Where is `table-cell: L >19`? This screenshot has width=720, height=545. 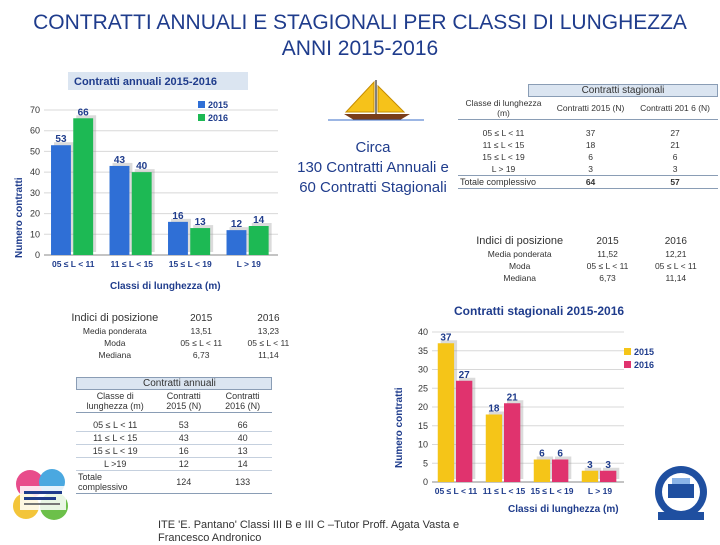 table-cell: L >19 is located at coordinates (115, 464).